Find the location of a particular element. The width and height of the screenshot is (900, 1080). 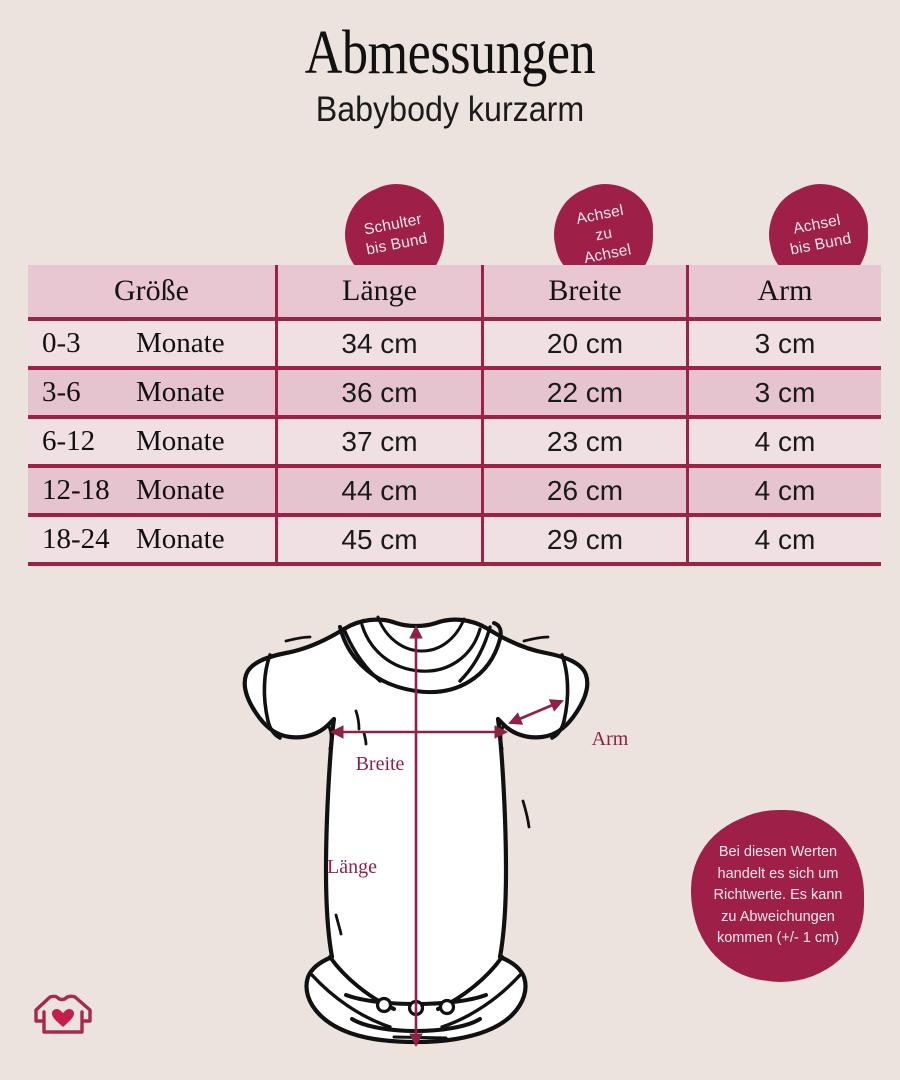

label-laenge: Länge is located at coordinates (352, 867).